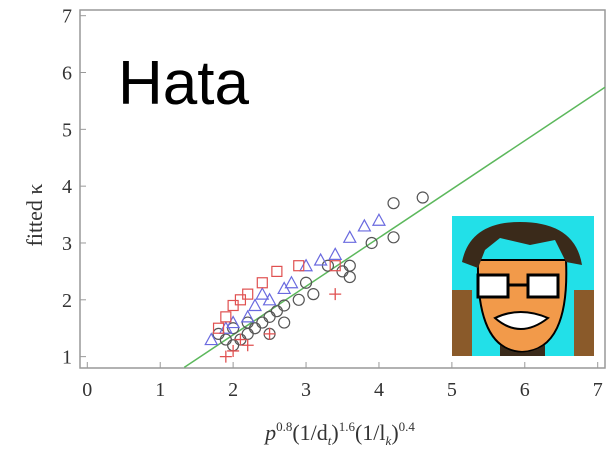 The width and height of the screenshot is (613, 452). What do you see at coordinates (160, 390) in the screenshot?
I see `x-tick-label: 1` at bounding box center [160, 390].